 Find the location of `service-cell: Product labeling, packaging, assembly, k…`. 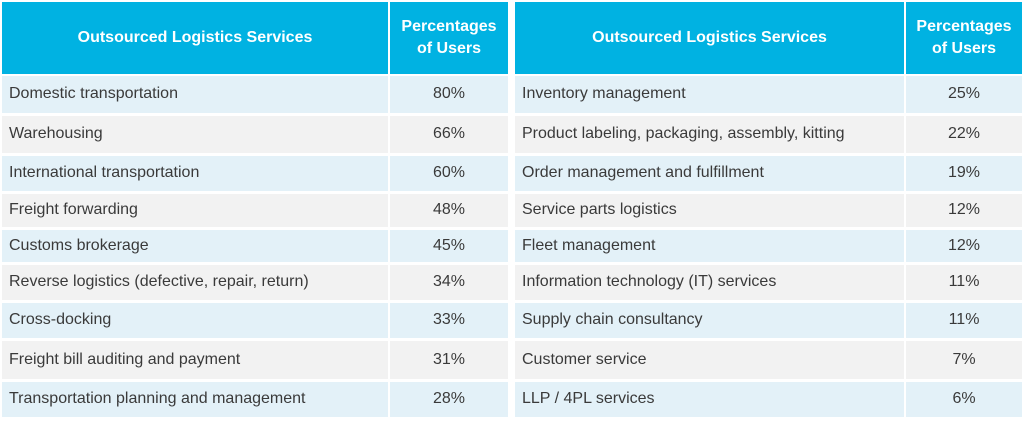

service-cell: Product labeling, packaging, assembly, k… is located at coordinates (710, 135).